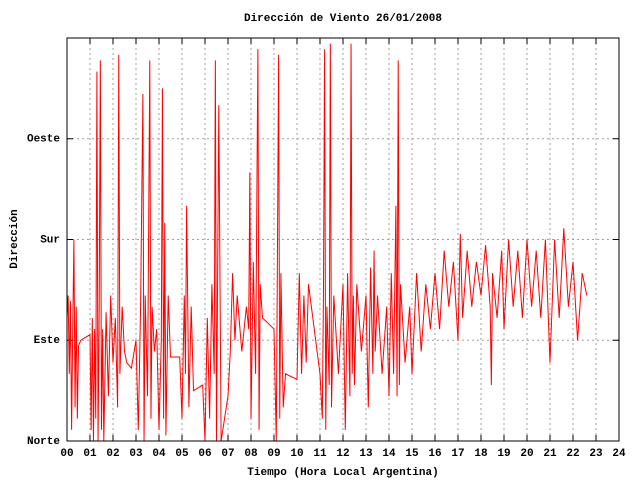 Image resolution: width=640 pixels, height=480 pixels. Describe the element at coordinates (412, 454) in the screenshot. I see `x-tick-label: 15` at that location.